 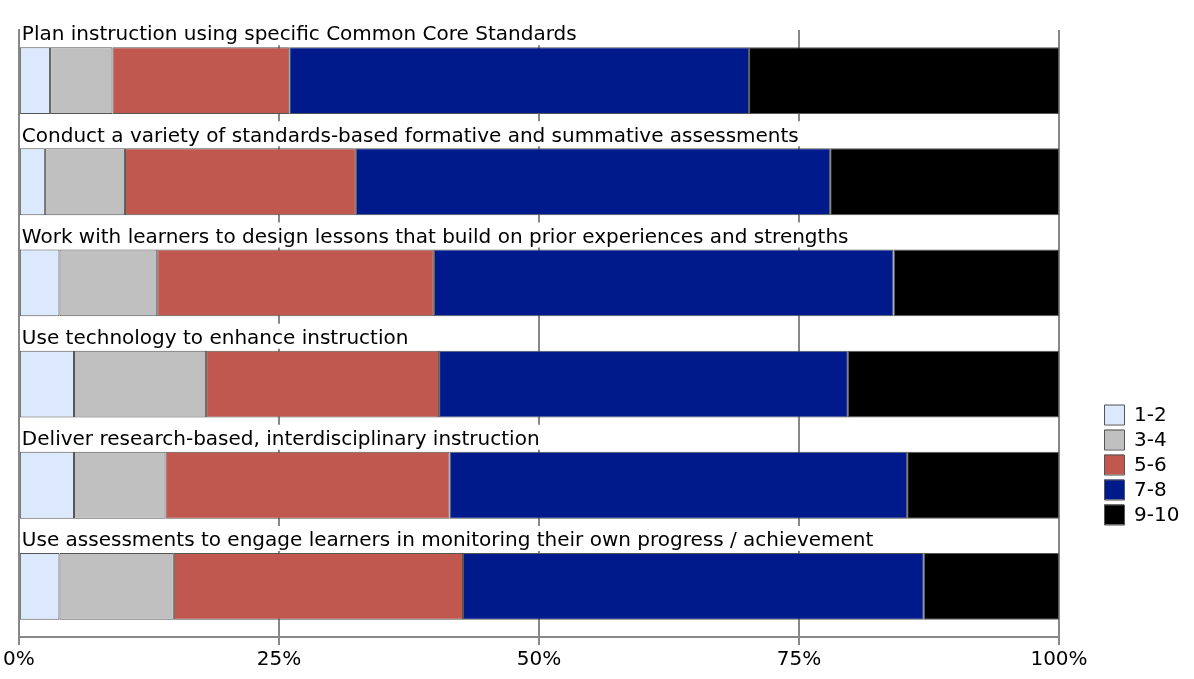 I want to click on y-tick-label: Work with learners to design lessons that build on prior experiences and strengths, so click(x=435, y=235).